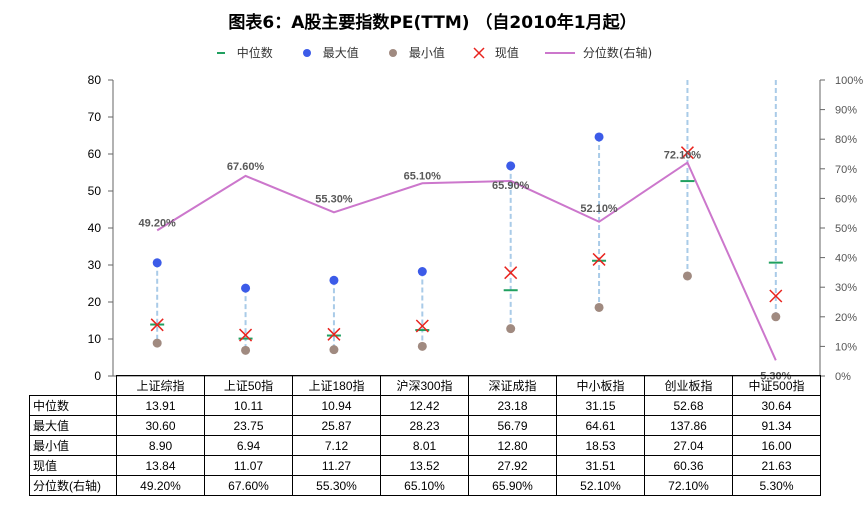  Describe the element at coordinates (599, 209) in the screenshot. I see `percentile-data-label: 52.10%` at that location.